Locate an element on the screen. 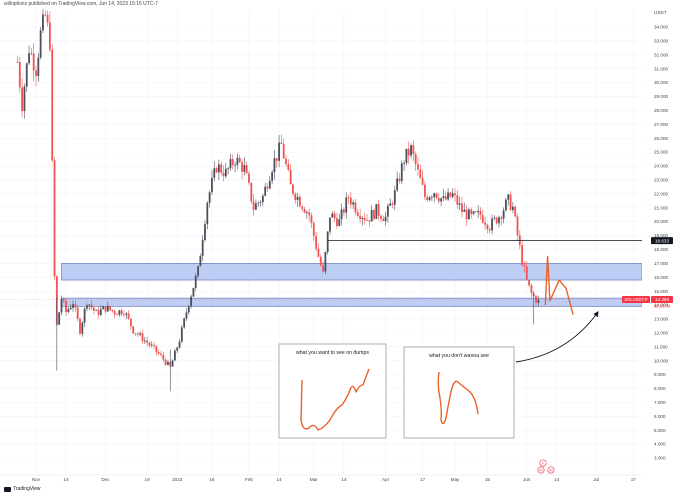  annotation-box-want-frame is located at coordinates (332, 391).